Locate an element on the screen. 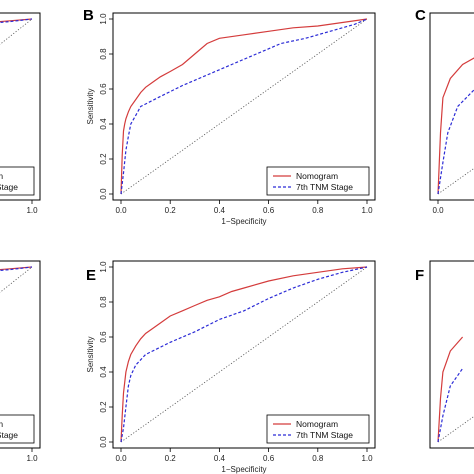 The image size is (474, 474). panel-c: 0.00.2C is located at coordinates (444, 111).